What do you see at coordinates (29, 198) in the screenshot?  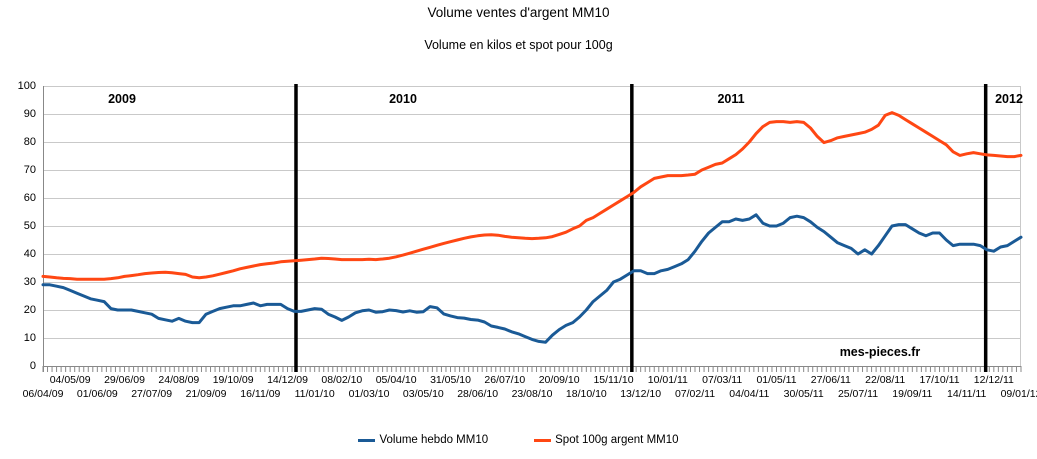 I see `y-axis-label-60: 60` at bounding box center [29, 198].